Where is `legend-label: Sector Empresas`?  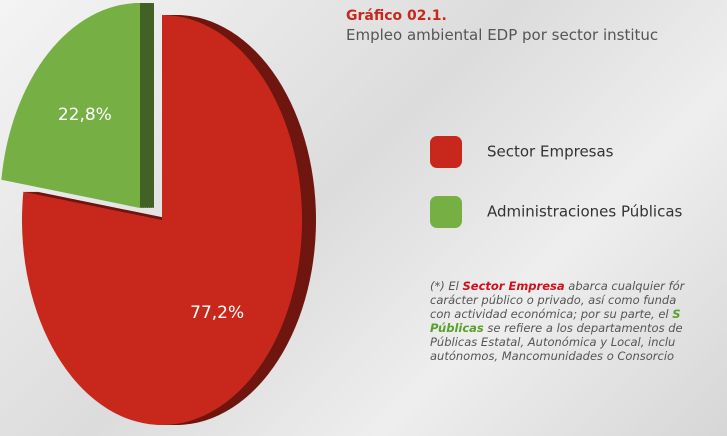
legend-label: Sector Empresas is located at coordinates (550, 152).